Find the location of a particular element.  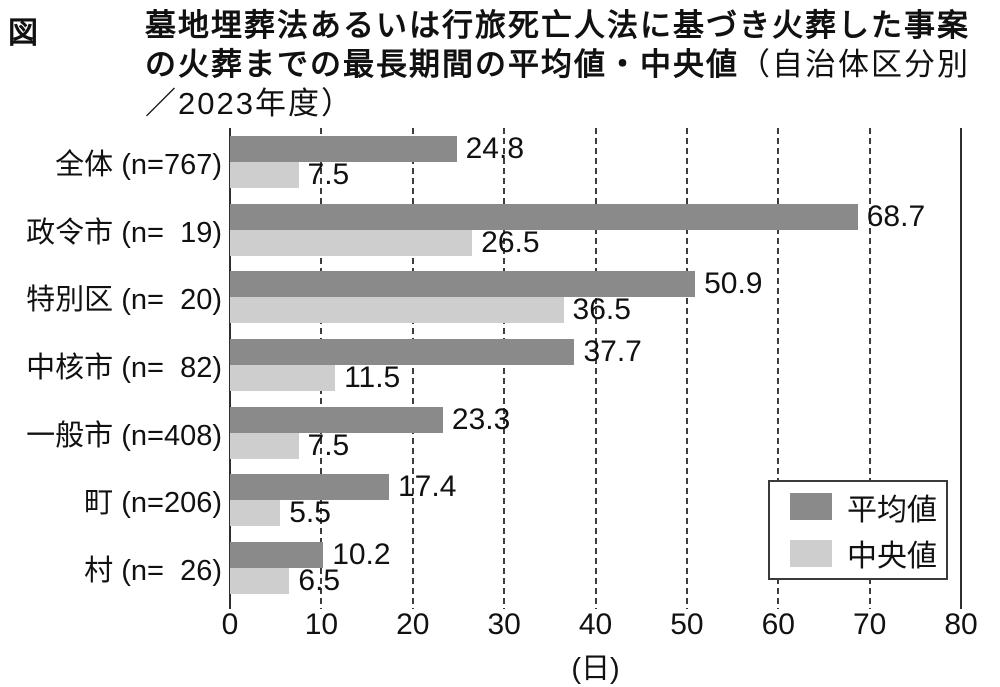

mean-value-label: 17.4 is located at coordinates (427, 487).